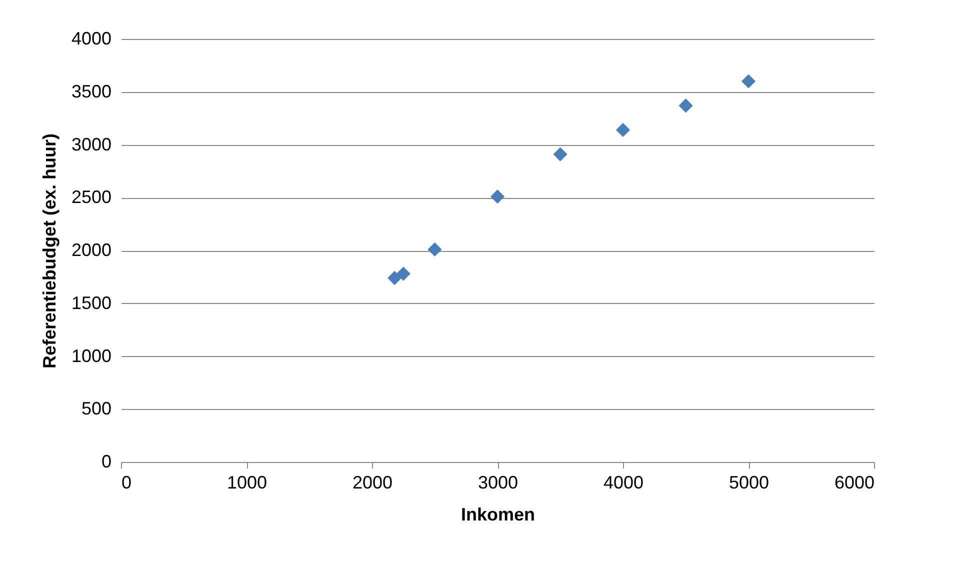 This screenshot has height=579, width=960. I want to click on x-axis-title: Inkomen, so click(498, 514).